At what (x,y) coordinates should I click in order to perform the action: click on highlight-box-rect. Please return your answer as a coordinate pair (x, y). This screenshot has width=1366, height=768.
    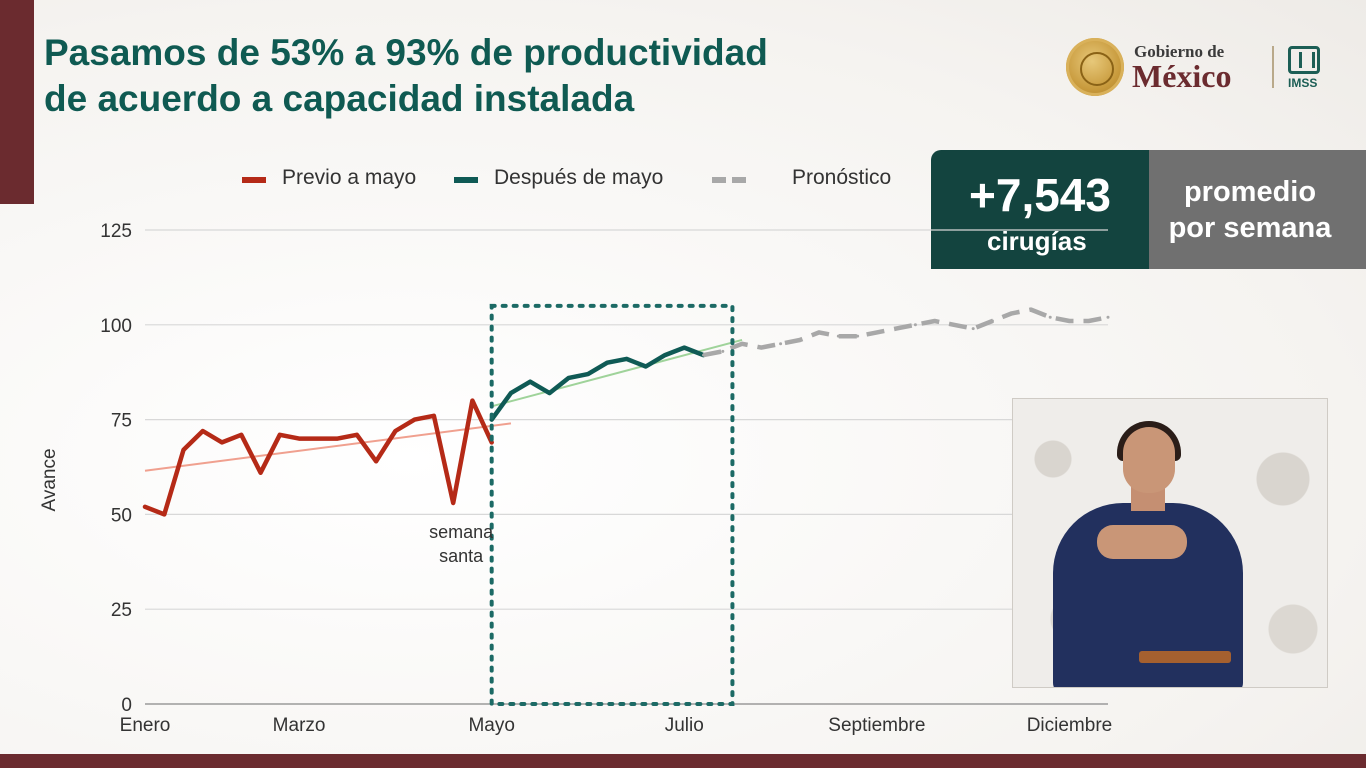
    Looking at the image, I should click on (612, 504).